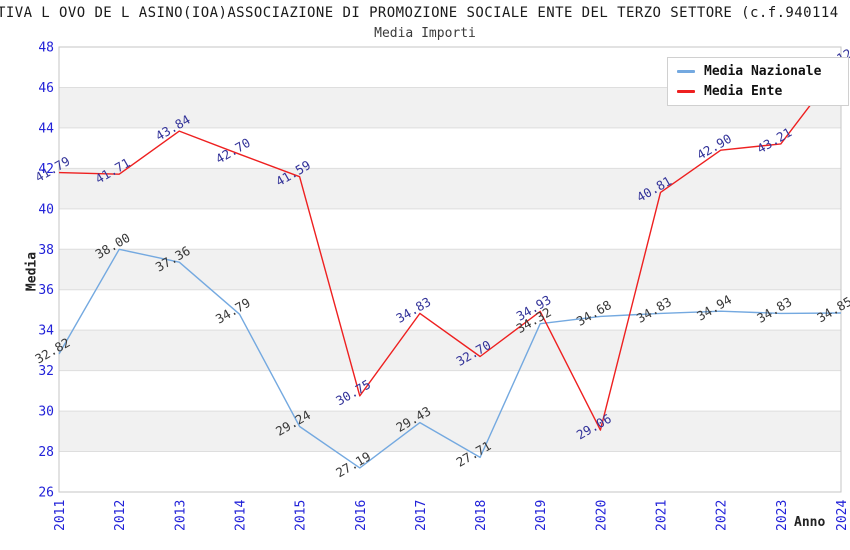 This screenshot has width=850, height=550. I want to click on x-tick-label: 2019, so click(541, 515).